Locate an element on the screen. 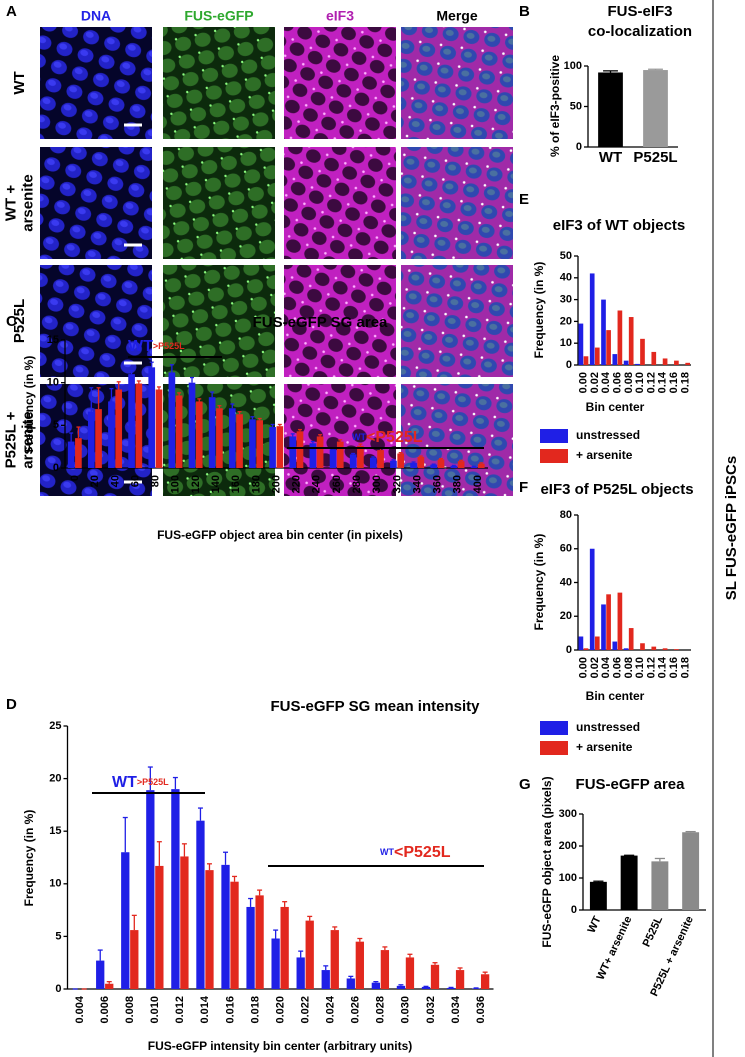 This screenshot has width=745, height=1057. chart-title: eIF3 of P525L objects is located at coordinates (616, 489).